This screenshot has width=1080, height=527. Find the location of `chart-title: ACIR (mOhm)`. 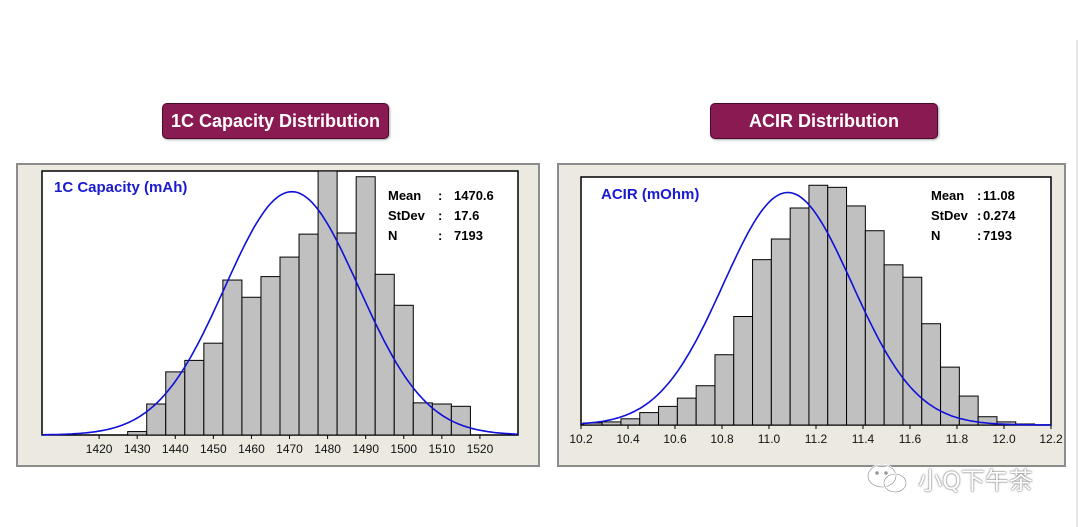

chart-title: ACIR (mOhm) is located at coordinates (650, 194).